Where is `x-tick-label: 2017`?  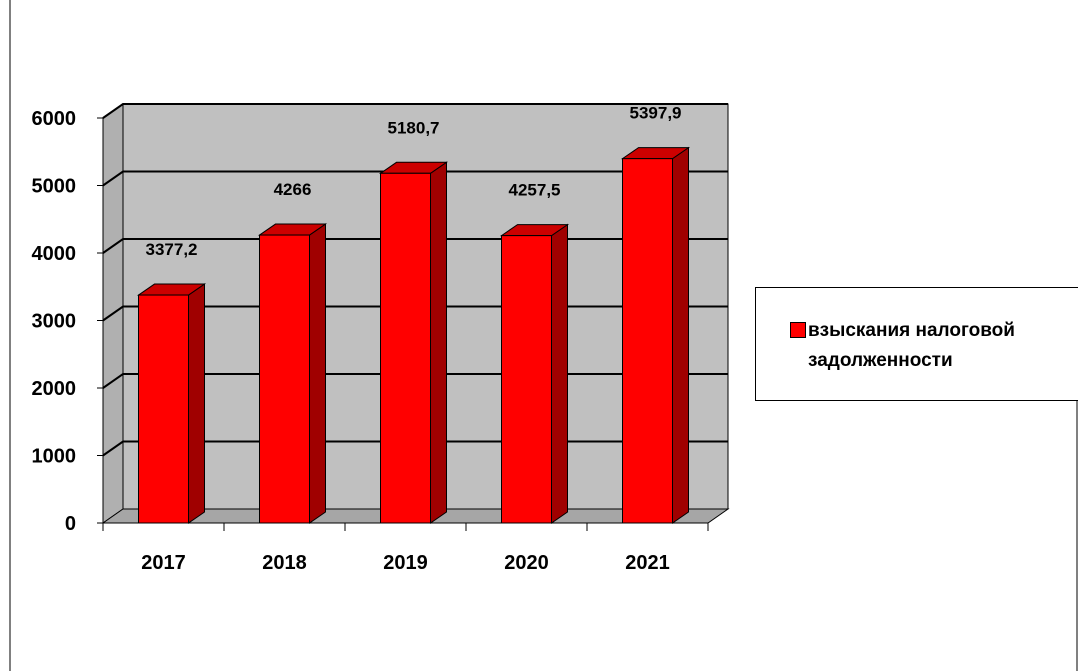
x-tick-label: 2017 is located at coordinates (163, 563).